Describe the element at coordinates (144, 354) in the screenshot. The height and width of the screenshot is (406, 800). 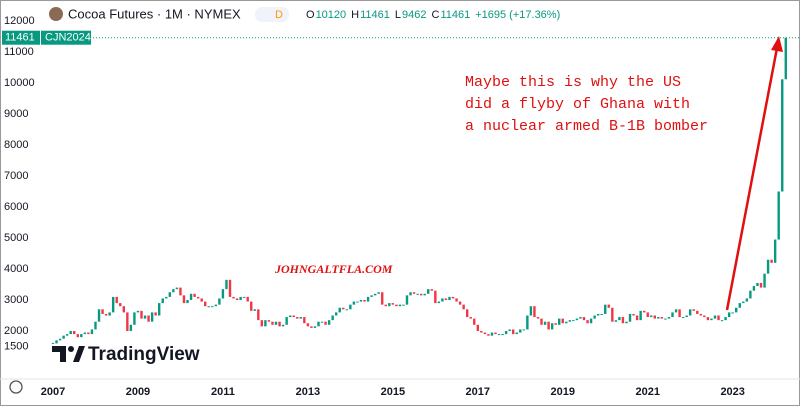
I see `watermark: TradingView` at that location.